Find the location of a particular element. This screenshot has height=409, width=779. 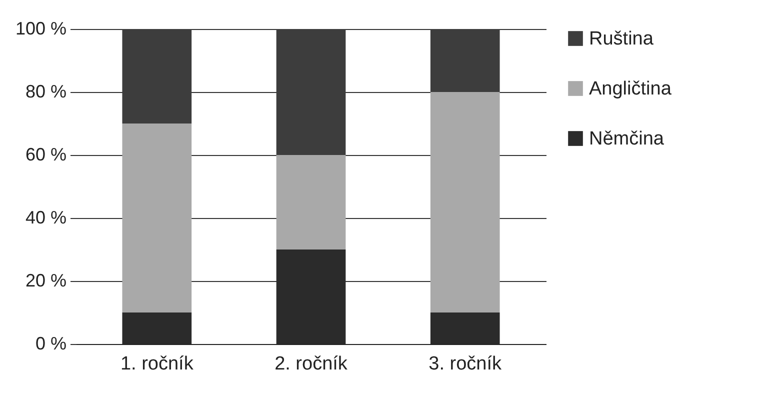

y-tick-label: 100 % is located at coordinates (40, 28).